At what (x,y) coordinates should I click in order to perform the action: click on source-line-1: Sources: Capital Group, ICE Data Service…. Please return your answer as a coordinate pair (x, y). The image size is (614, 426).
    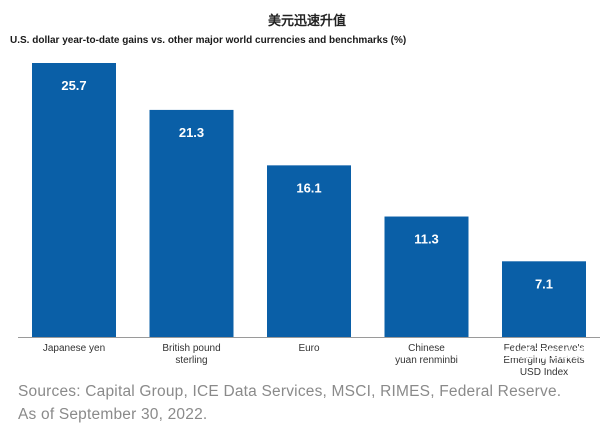
    Looking at the image, I should click on (290, 391).